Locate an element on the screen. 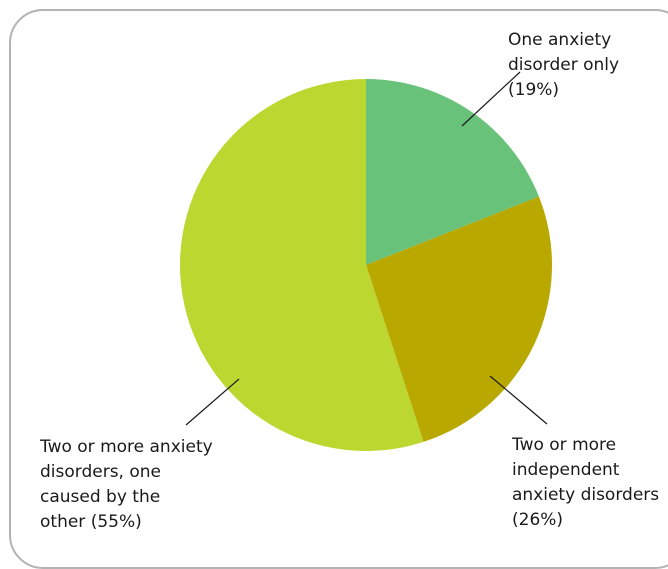 The height and width of the screenshot is (569, 668). slice-label-1: One anxiety disorder only (19%) is located at coordinates (563, 65).